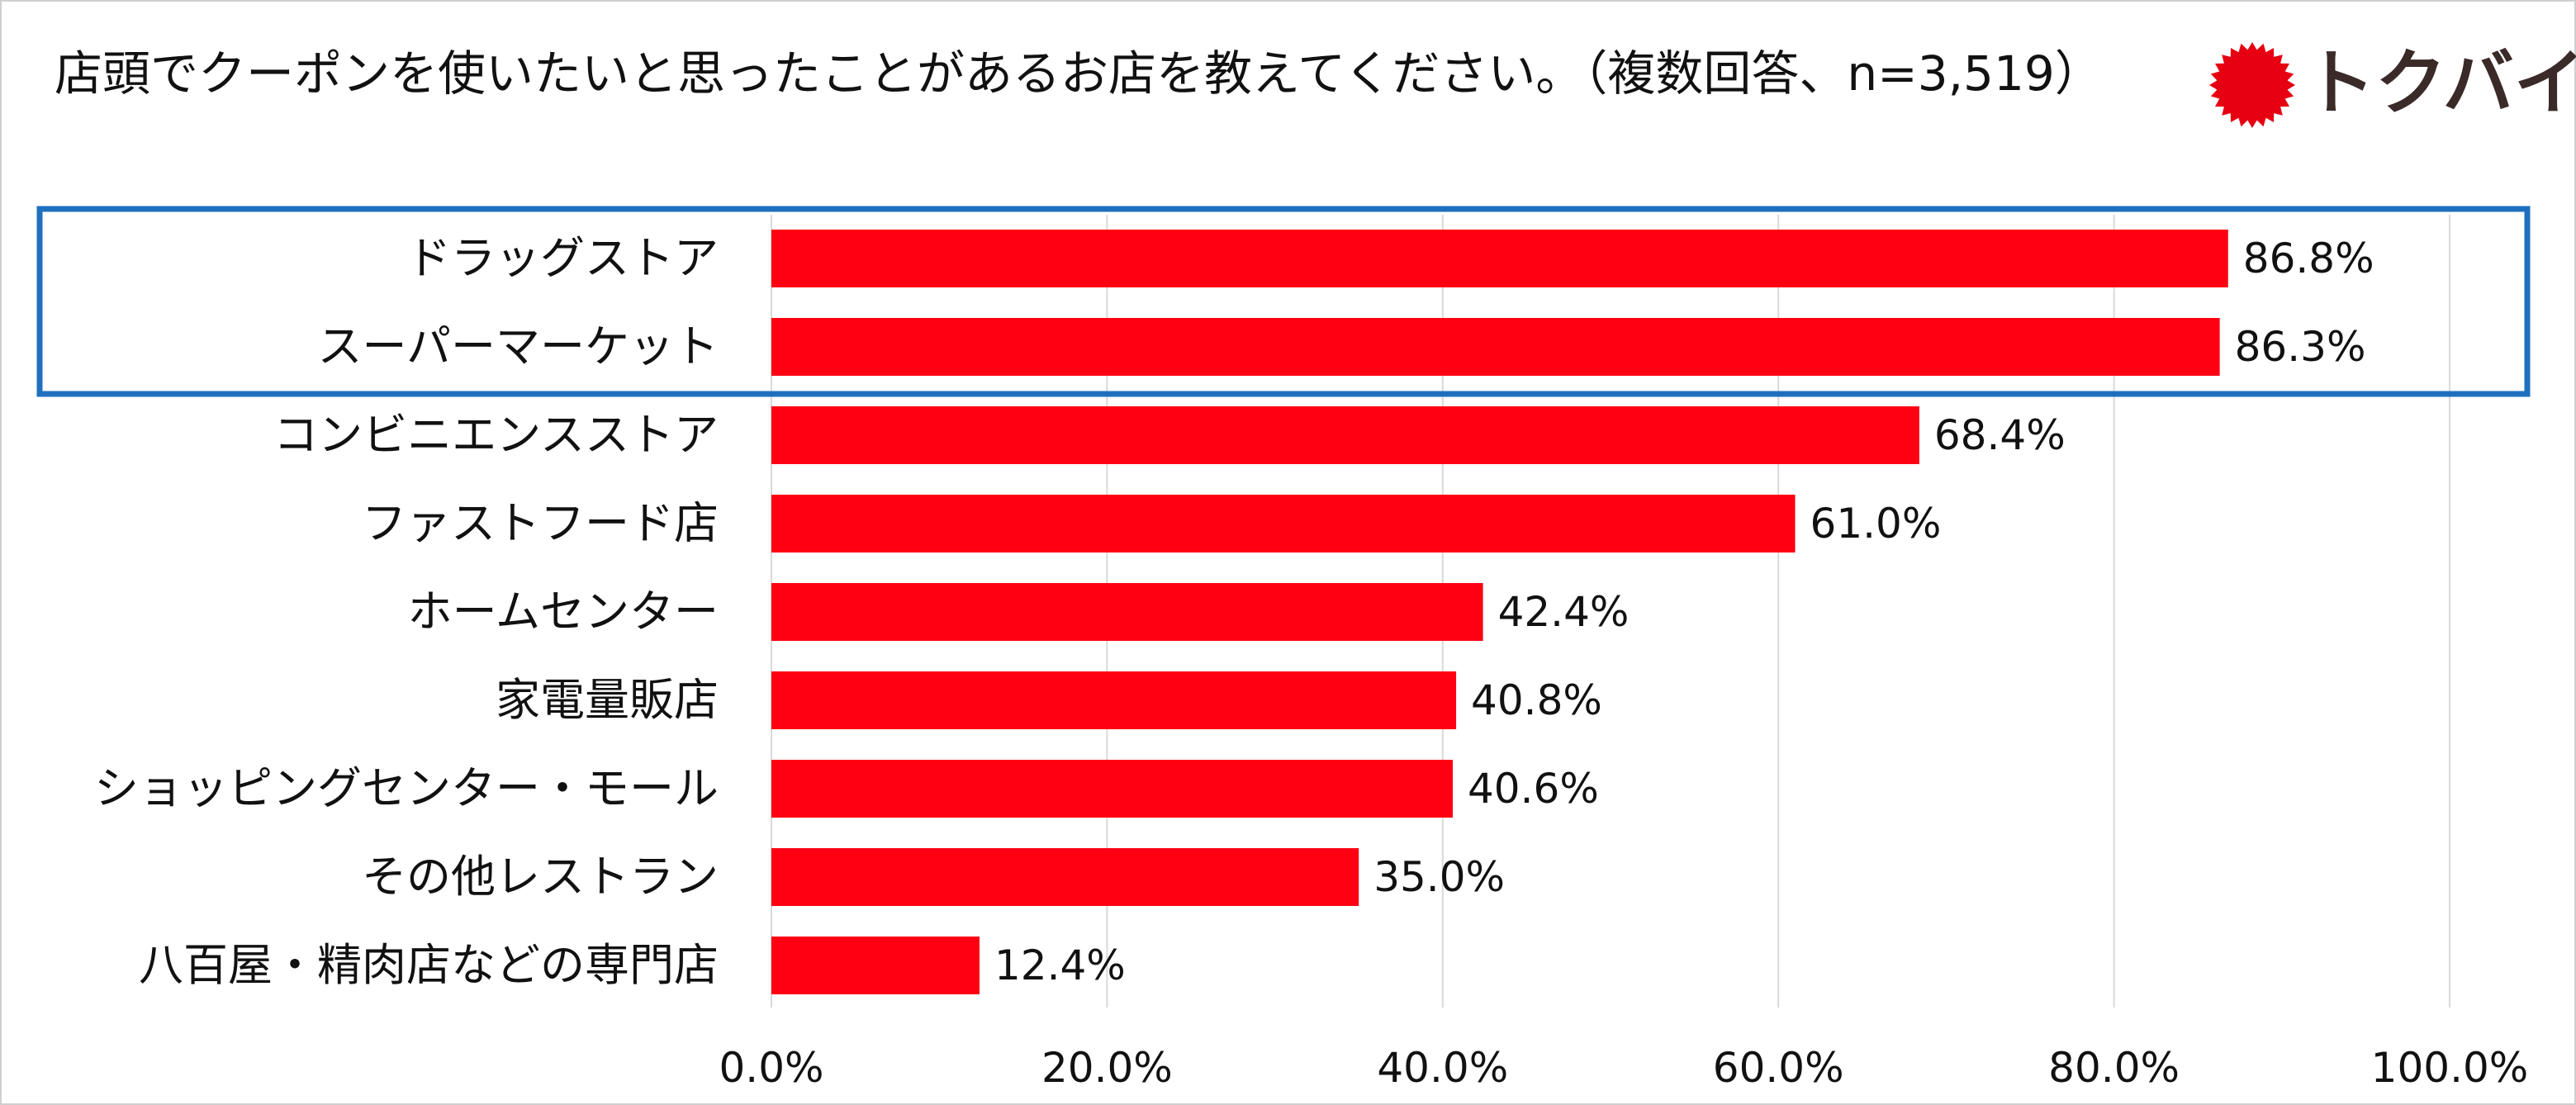 This screenshot has width=2576, height=1105. What do you see at coordinates (429, 965) in the screenshot?
I see `category-label: 八百屋・精肉店などの専門店` at bounding box center [429, 965].